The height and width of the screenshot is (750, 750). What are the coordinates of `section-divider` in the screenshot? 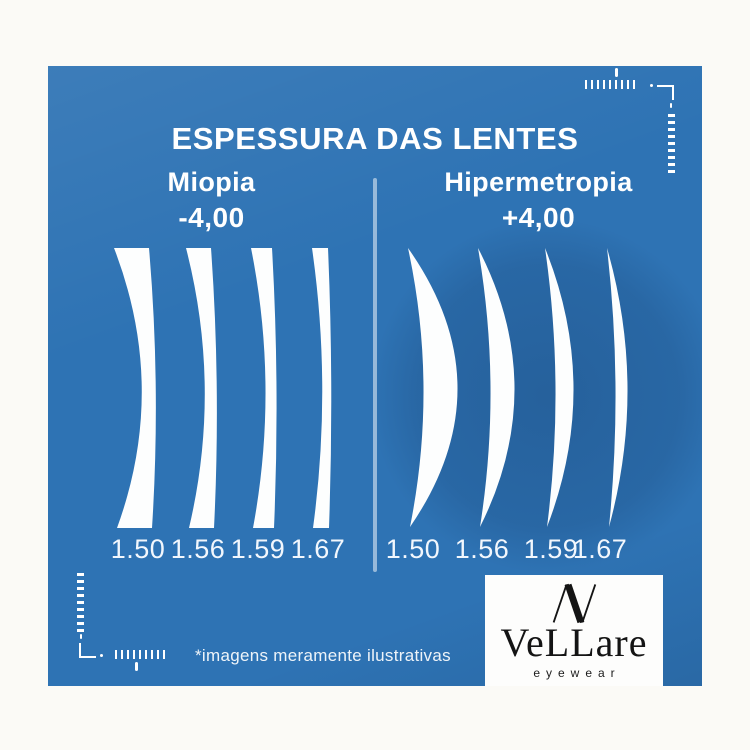 It's located at (375, 375).